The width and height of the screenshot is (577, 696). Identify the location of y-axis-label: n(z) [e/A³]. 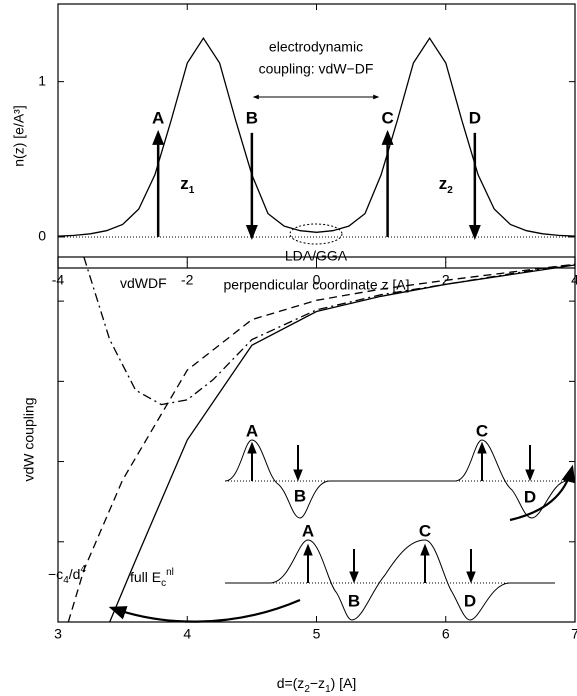
(19, 135).